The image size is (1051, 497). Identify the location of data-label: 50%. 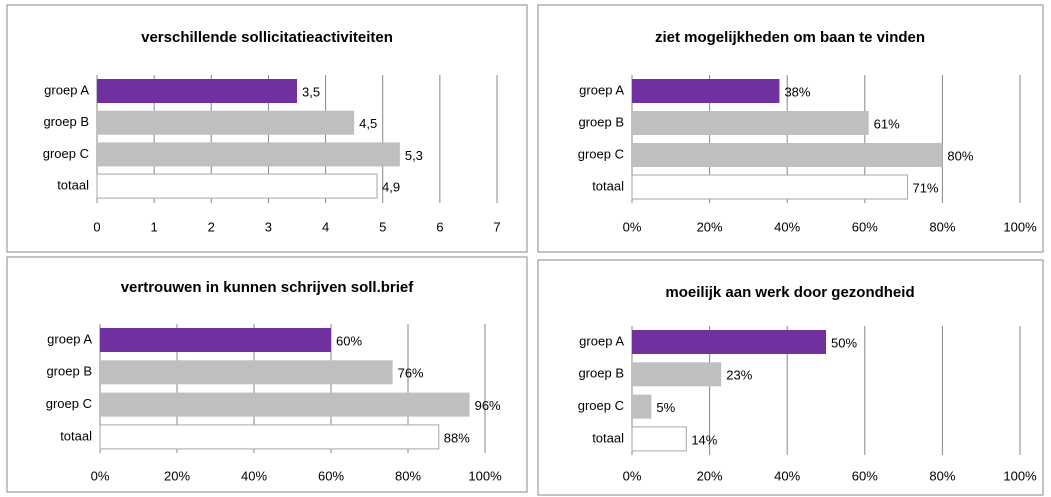
(844, 342).